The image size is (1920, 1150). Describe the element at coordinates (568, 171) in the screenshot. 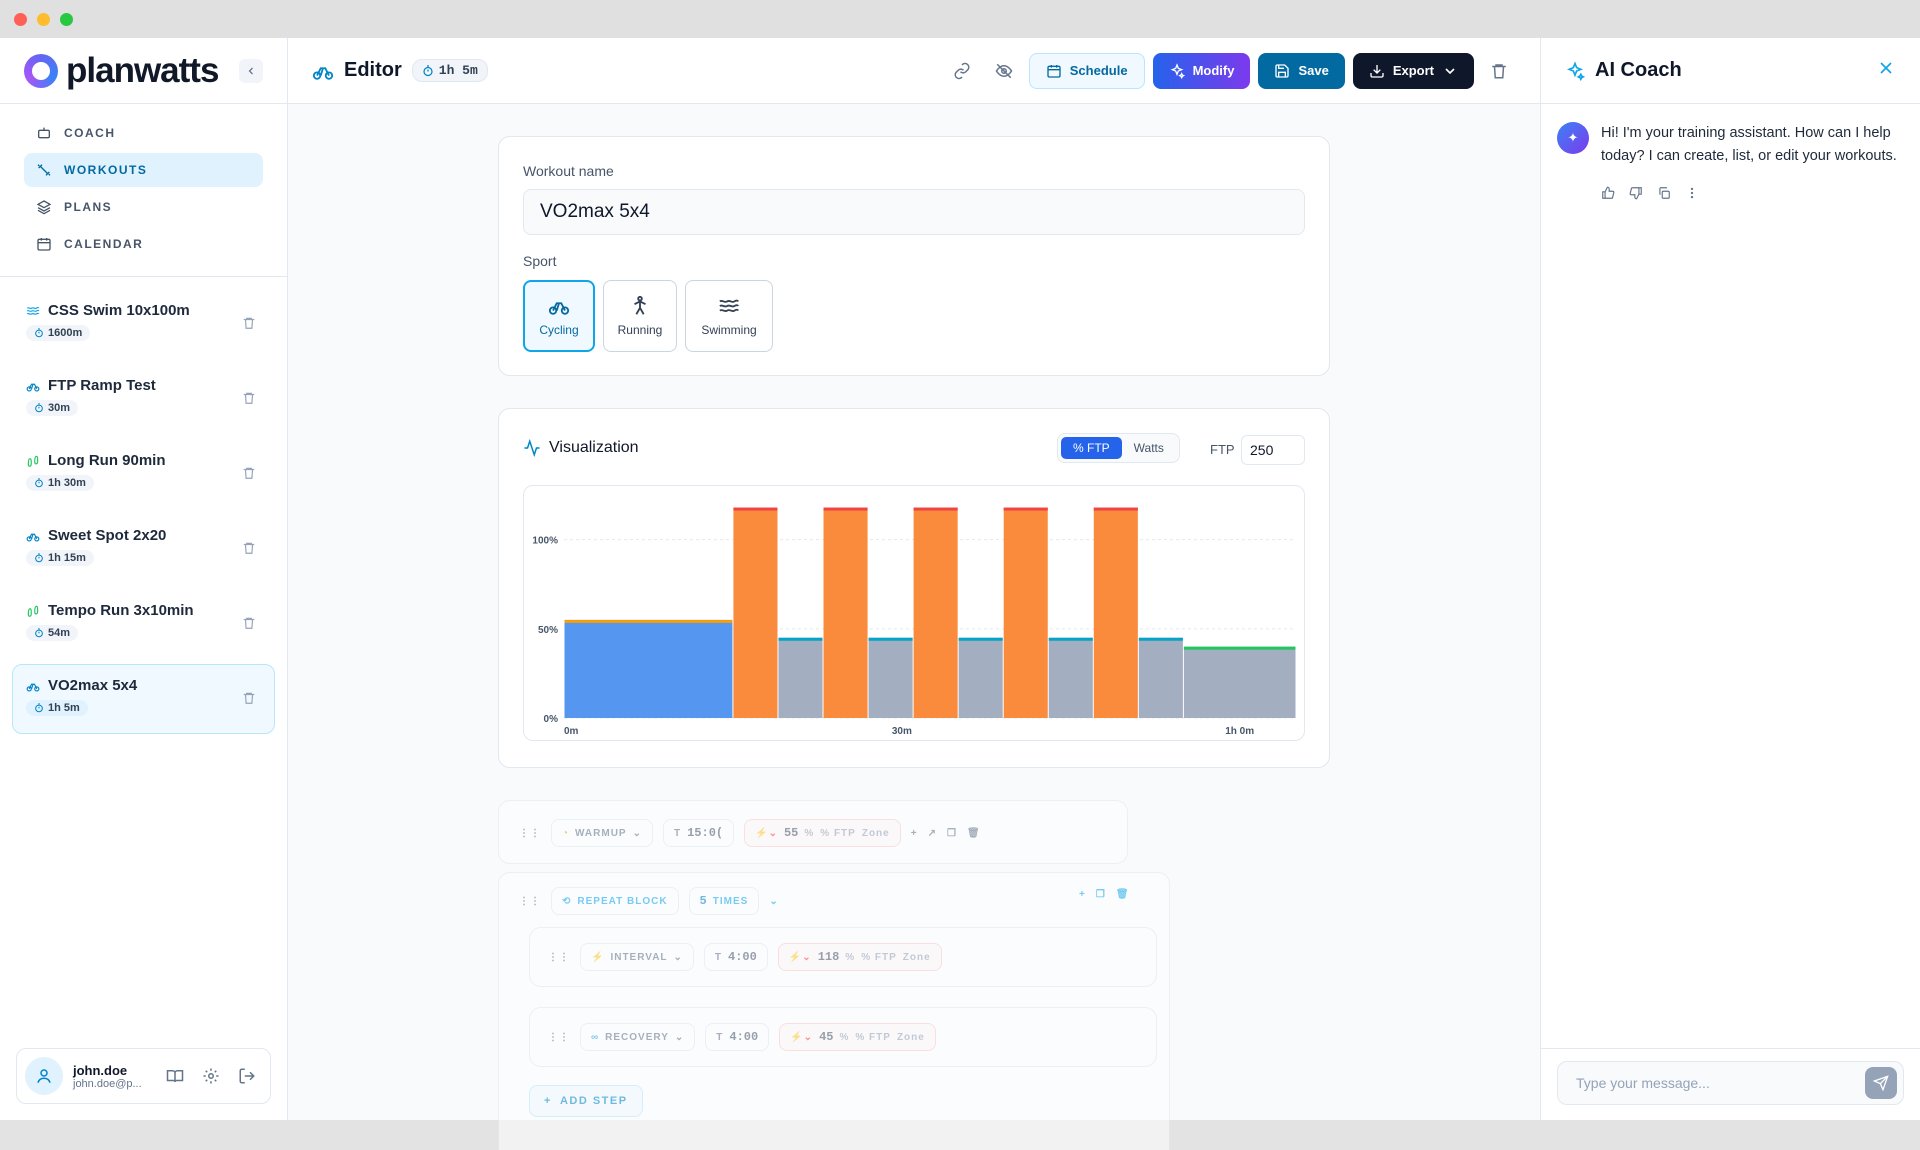

I see `workout-name-label: Workout name` at that location.